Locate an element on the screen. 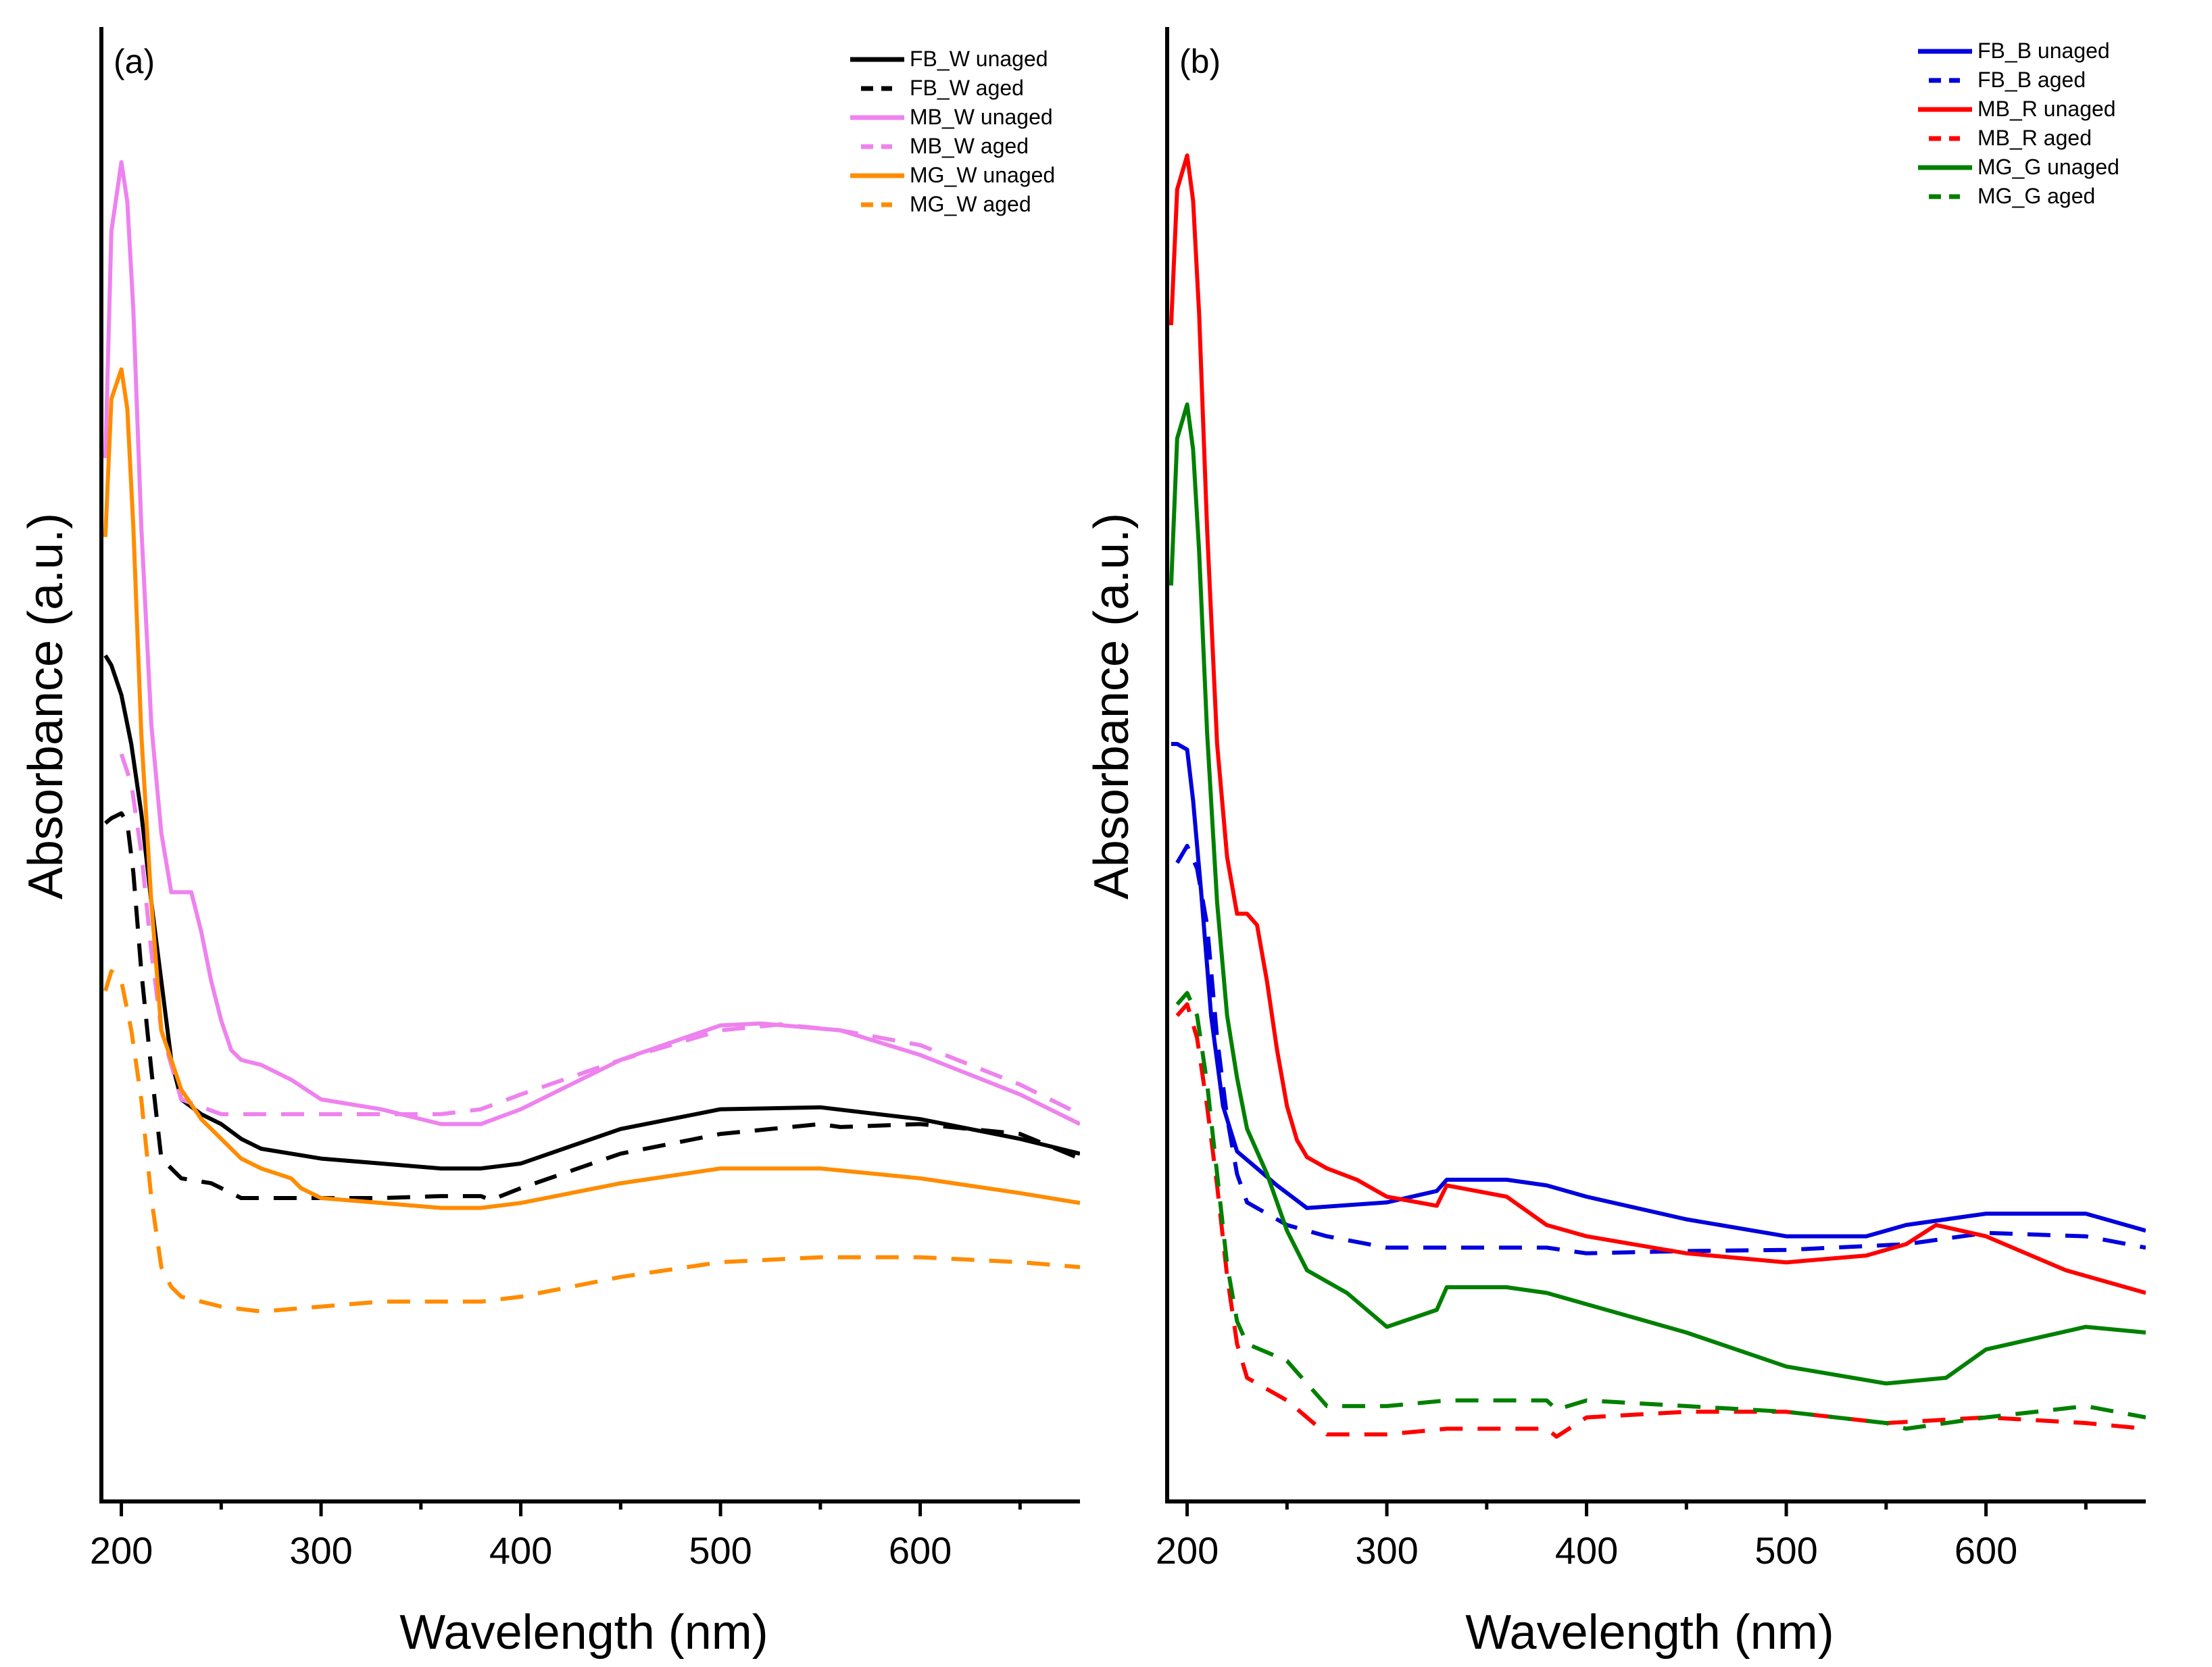  x-tick-label-b-300: 300 is located at coordinates (1386, 1551).